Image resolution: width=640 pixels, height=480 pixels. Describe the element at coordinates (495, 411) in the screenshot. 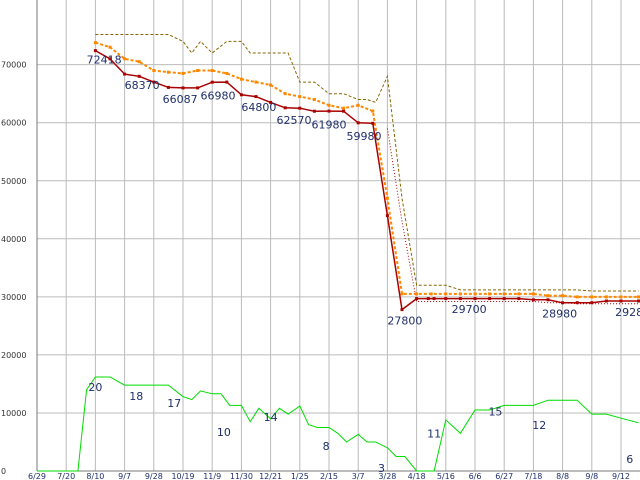

I see `data-label: 15` at that location.